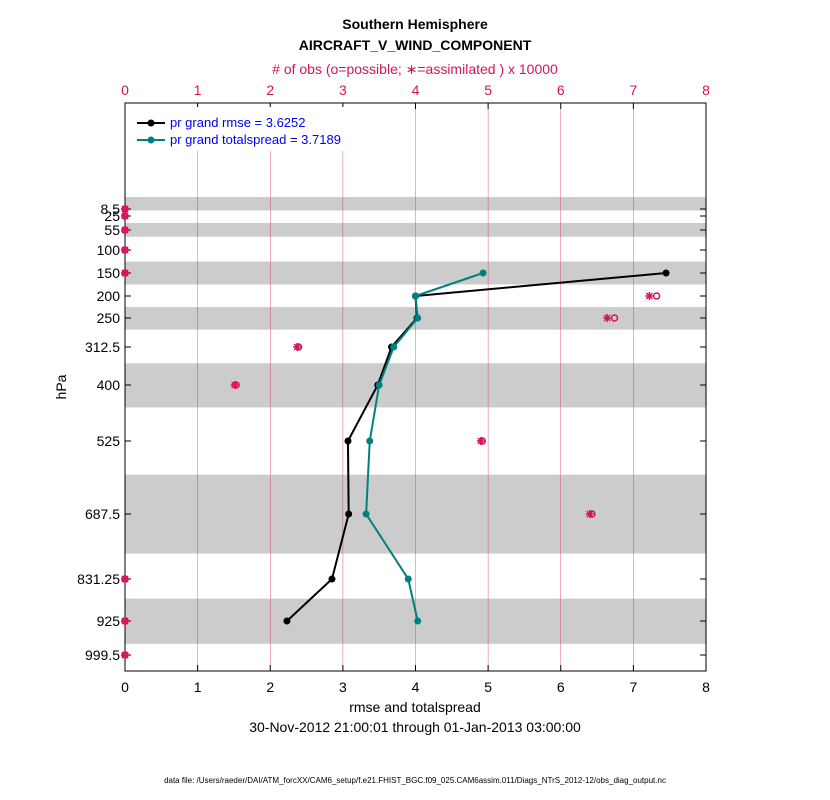  What do you see at coordinates (561, 90) in the screenshot?
I see `top-tick-label: 6` at bounding box center [561, 90].